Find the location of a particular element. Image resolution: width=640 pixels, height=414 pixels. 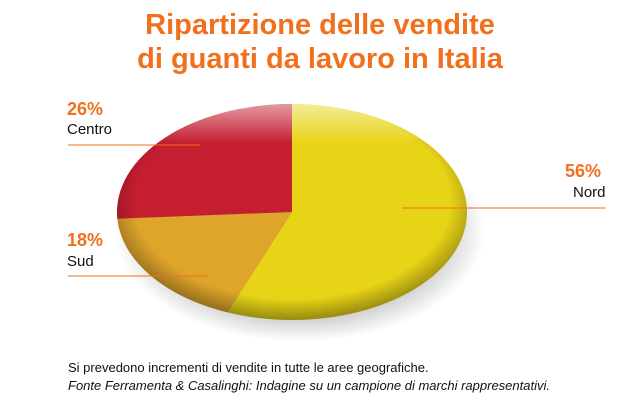

category-label-centro: Centro is located at coordinates (90, 129).